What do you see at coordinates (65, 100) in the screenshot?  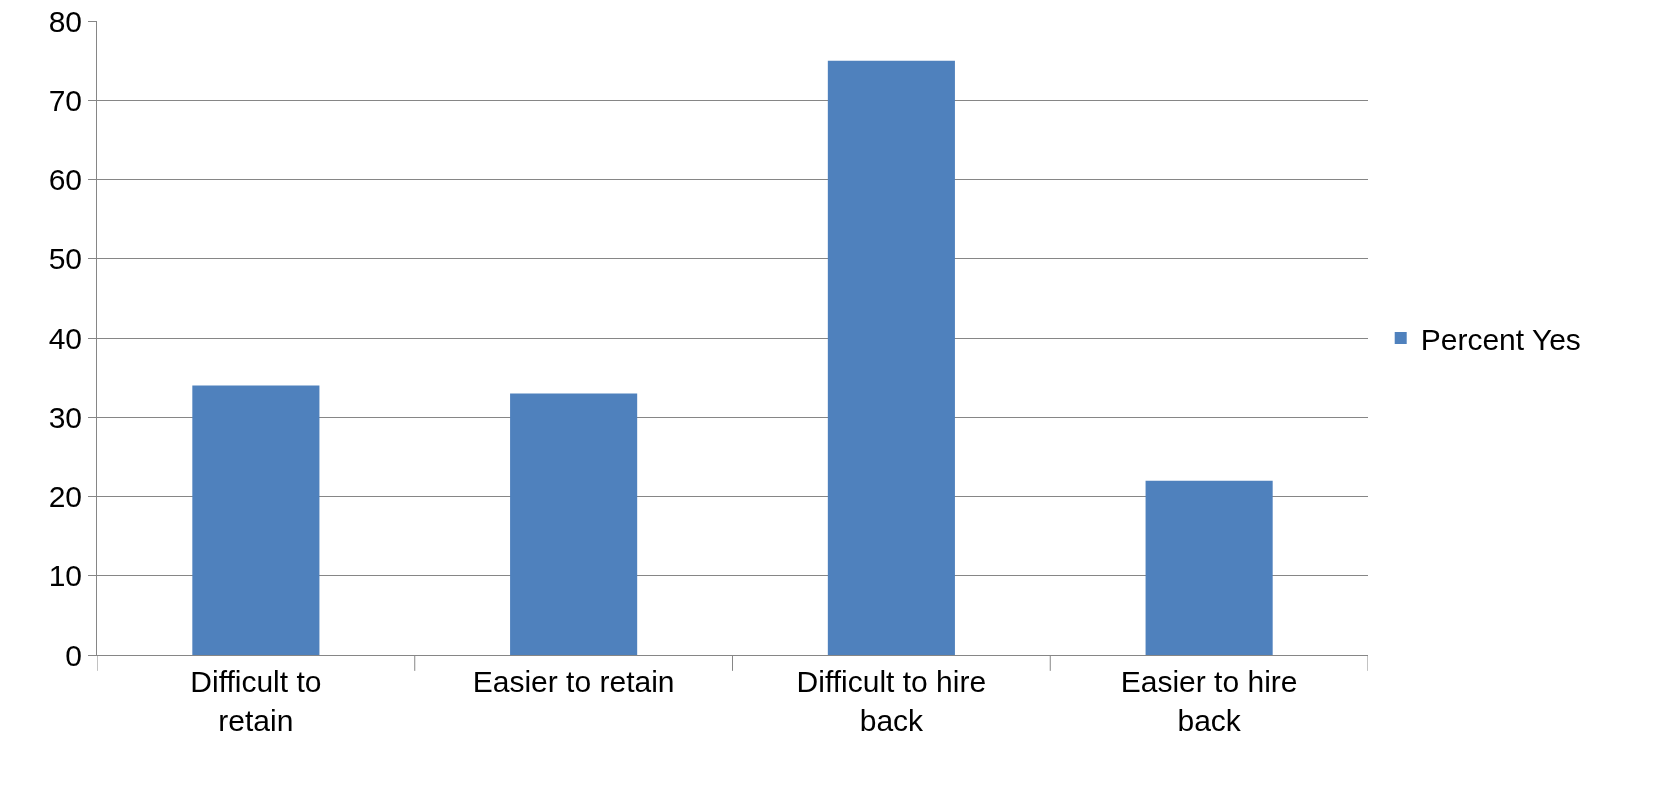 I see `y-tick-label: 70` at bounding box center [65, 100].